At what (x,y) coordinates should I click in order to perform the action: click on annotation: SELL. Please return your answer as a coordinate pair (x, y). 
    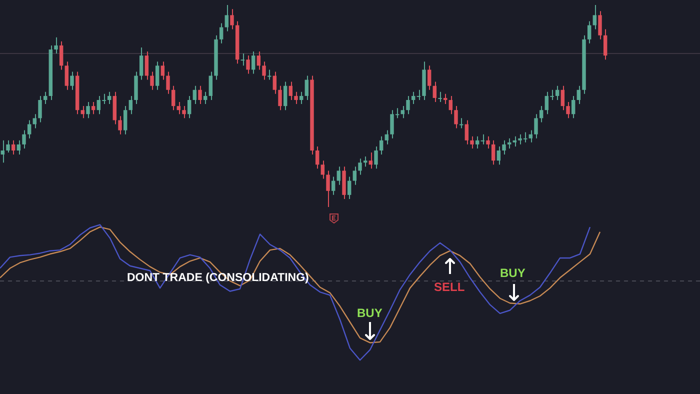
    Looking at the image, I should click on (449, 287).